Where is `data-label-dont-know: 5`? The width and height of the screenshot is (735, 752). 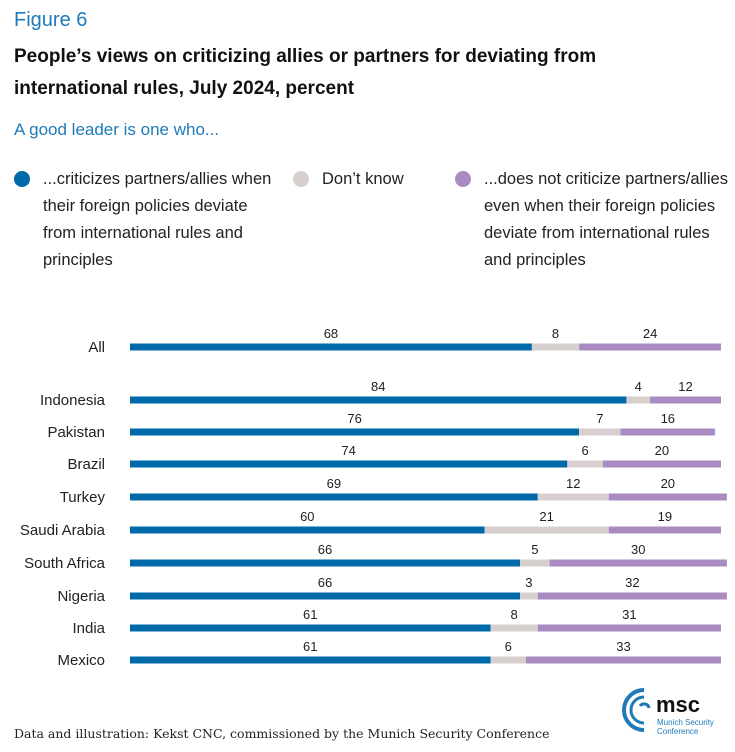
data-label-dont-know: 5 is located at coordinates (534, 549).